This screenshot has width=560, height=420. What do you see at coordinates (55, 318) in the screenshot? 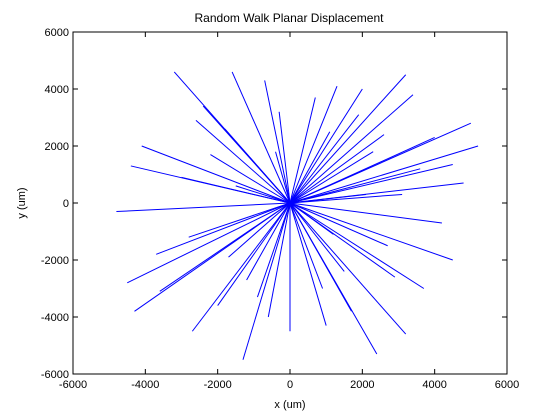
I see `y-tick-label: -4000` at bounding box center [55, 318].